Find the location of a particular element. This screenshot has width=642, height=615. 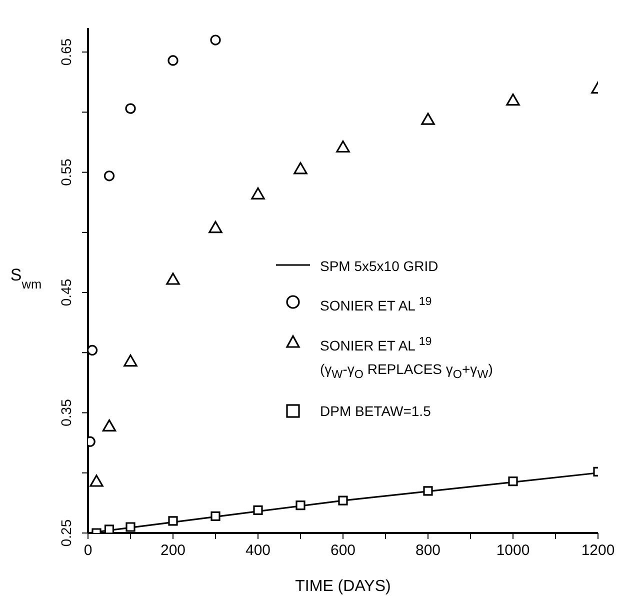

y-tick-label: 0.55 is located at coordinates (66, 172).